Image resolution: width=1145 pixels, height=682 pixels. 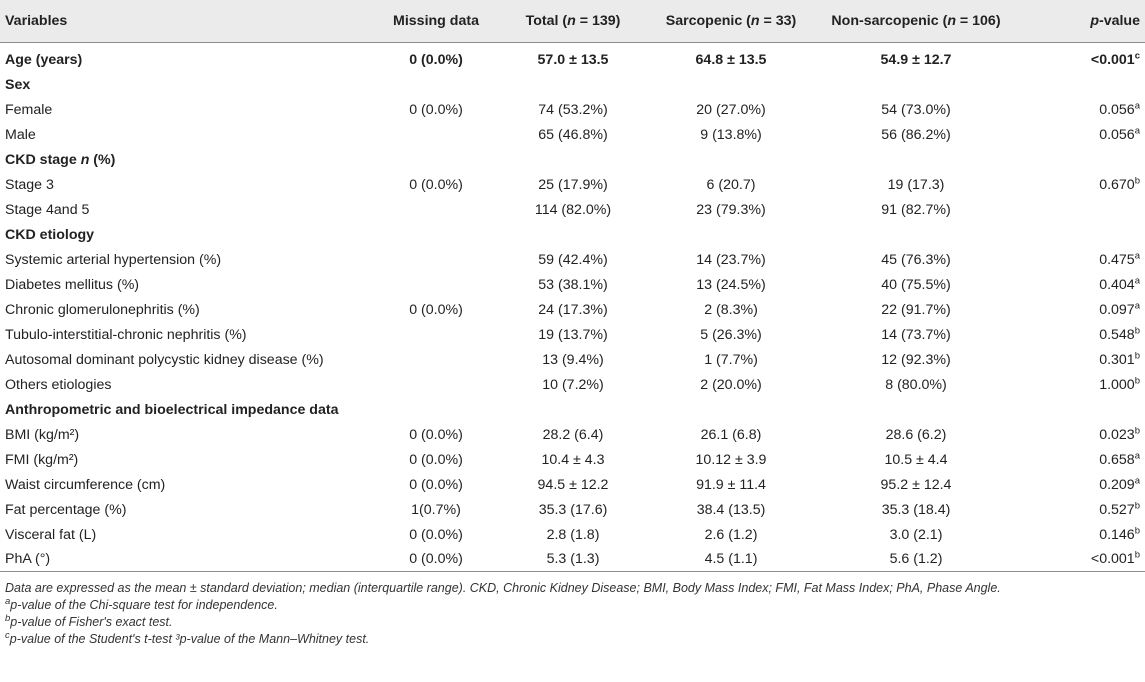 I want to click on section-row: CKD stage n (%), so click(x=572, y=159).